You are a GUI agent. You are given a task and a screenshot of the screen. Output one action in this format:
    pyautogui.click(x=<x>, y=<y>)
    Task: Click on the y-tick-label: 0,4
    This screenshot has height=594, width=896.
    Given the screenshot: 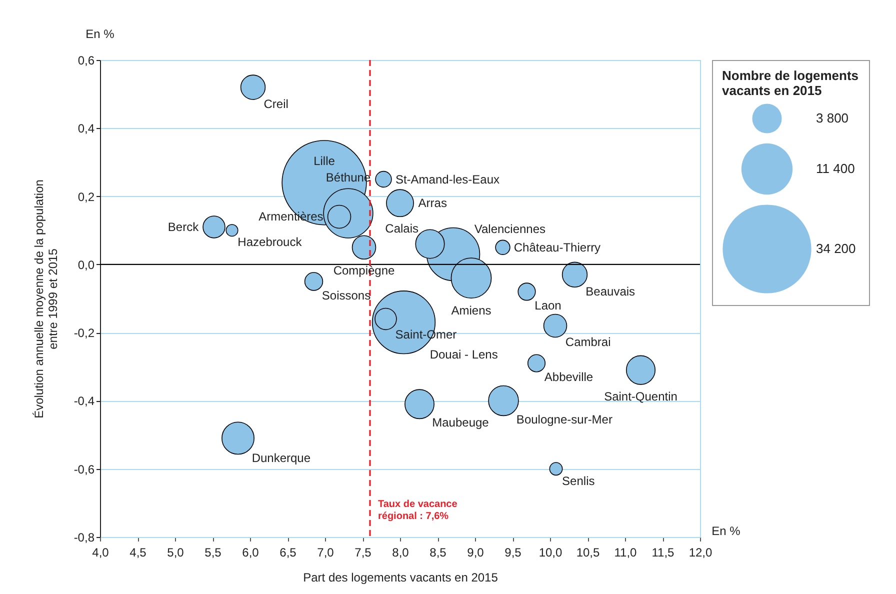 What is the action you would take?
    pyautogui.click(x=86, y=129)
    